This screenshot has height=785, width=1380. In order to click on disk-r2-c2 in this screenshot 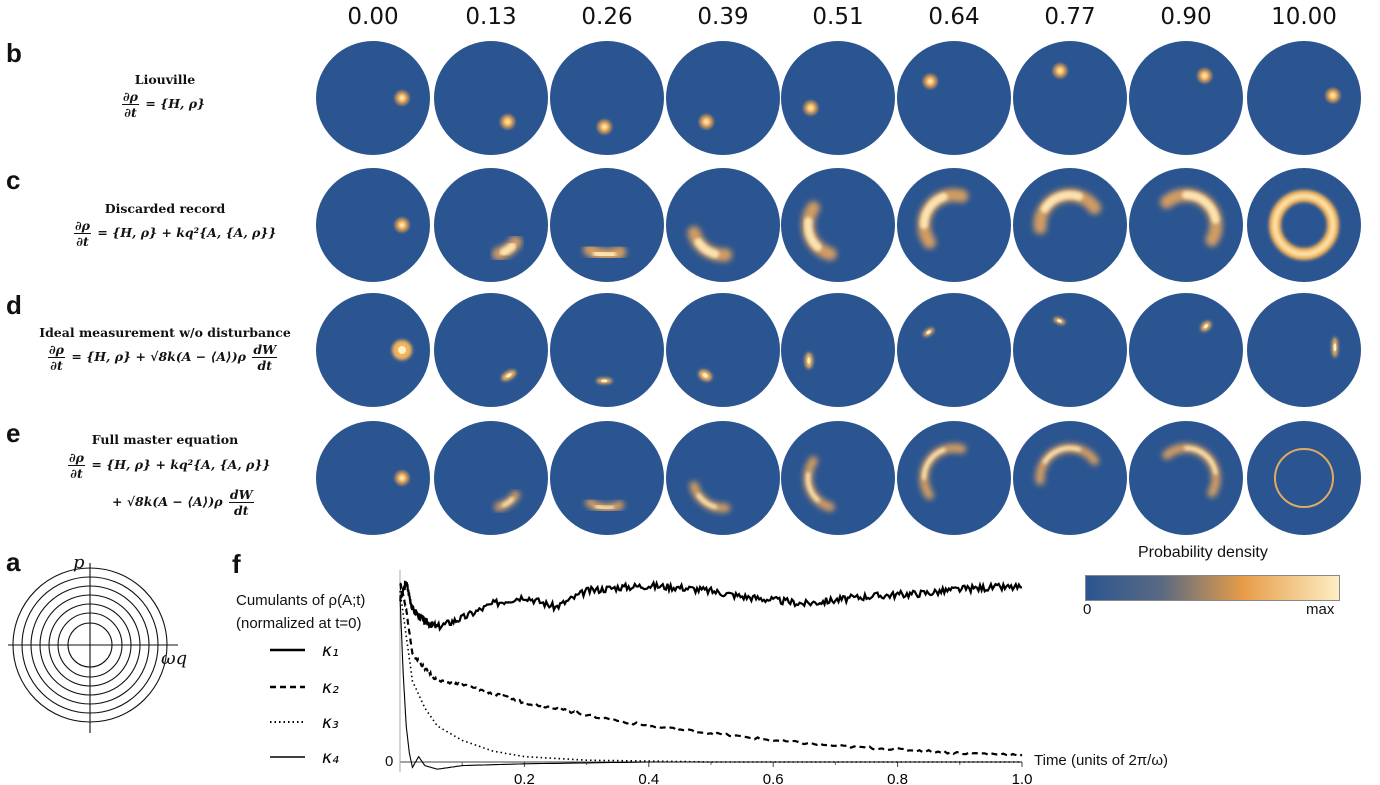, I will do `click(607, 350)`.